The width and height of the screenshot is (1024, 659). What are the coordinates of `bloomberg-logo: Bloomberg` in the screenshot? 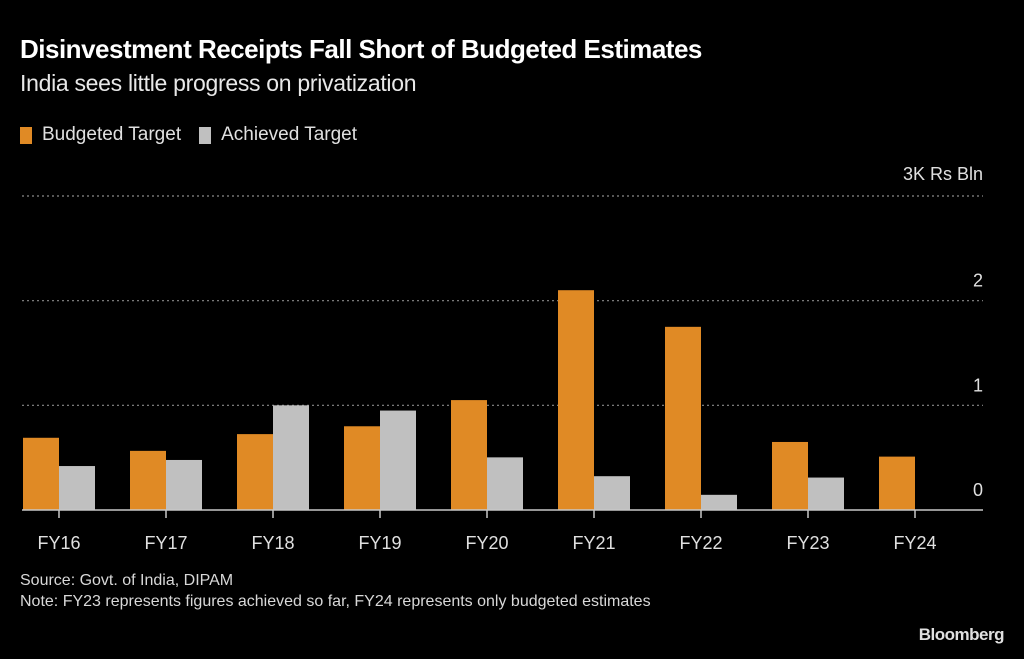 It's located at (961, 634).